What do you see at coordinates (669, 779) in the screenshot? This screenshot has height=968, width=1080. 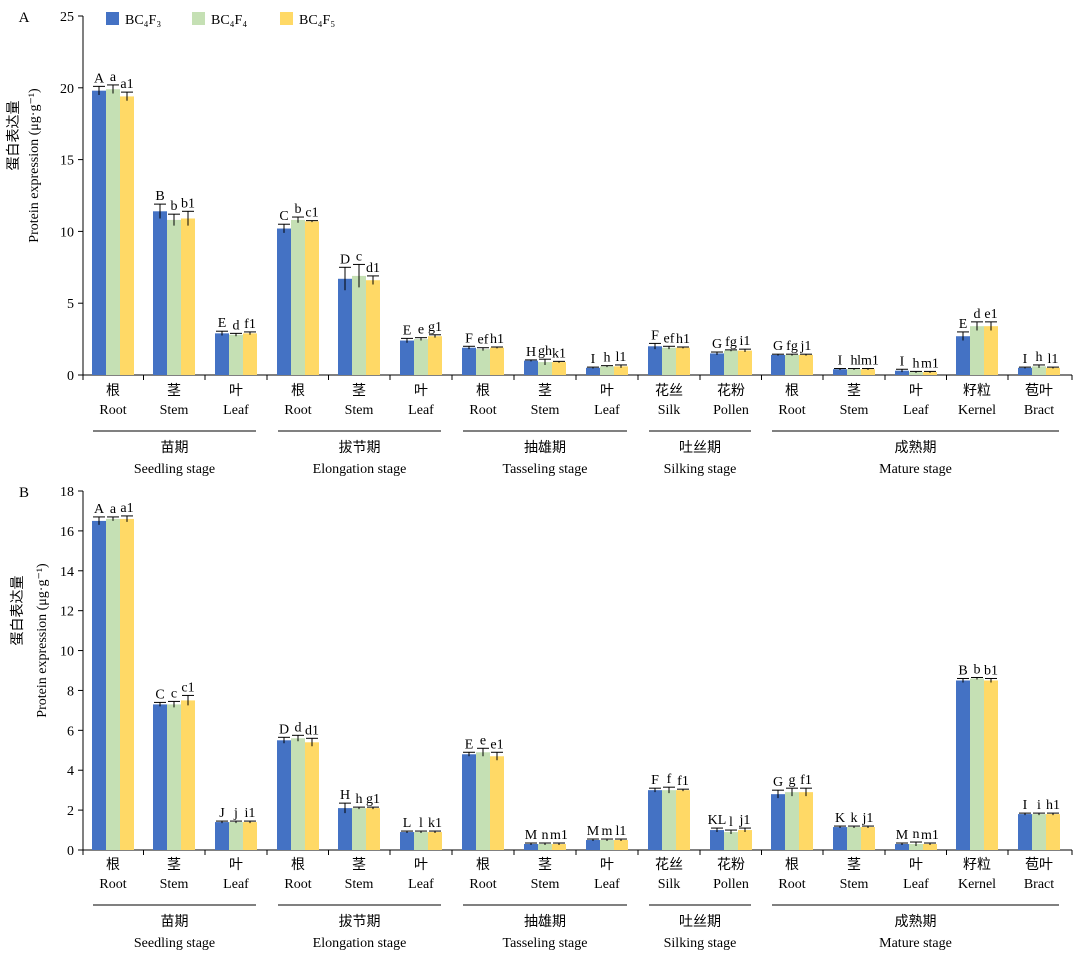 I see `significance-letter: f` at bounding box center [669, 779].